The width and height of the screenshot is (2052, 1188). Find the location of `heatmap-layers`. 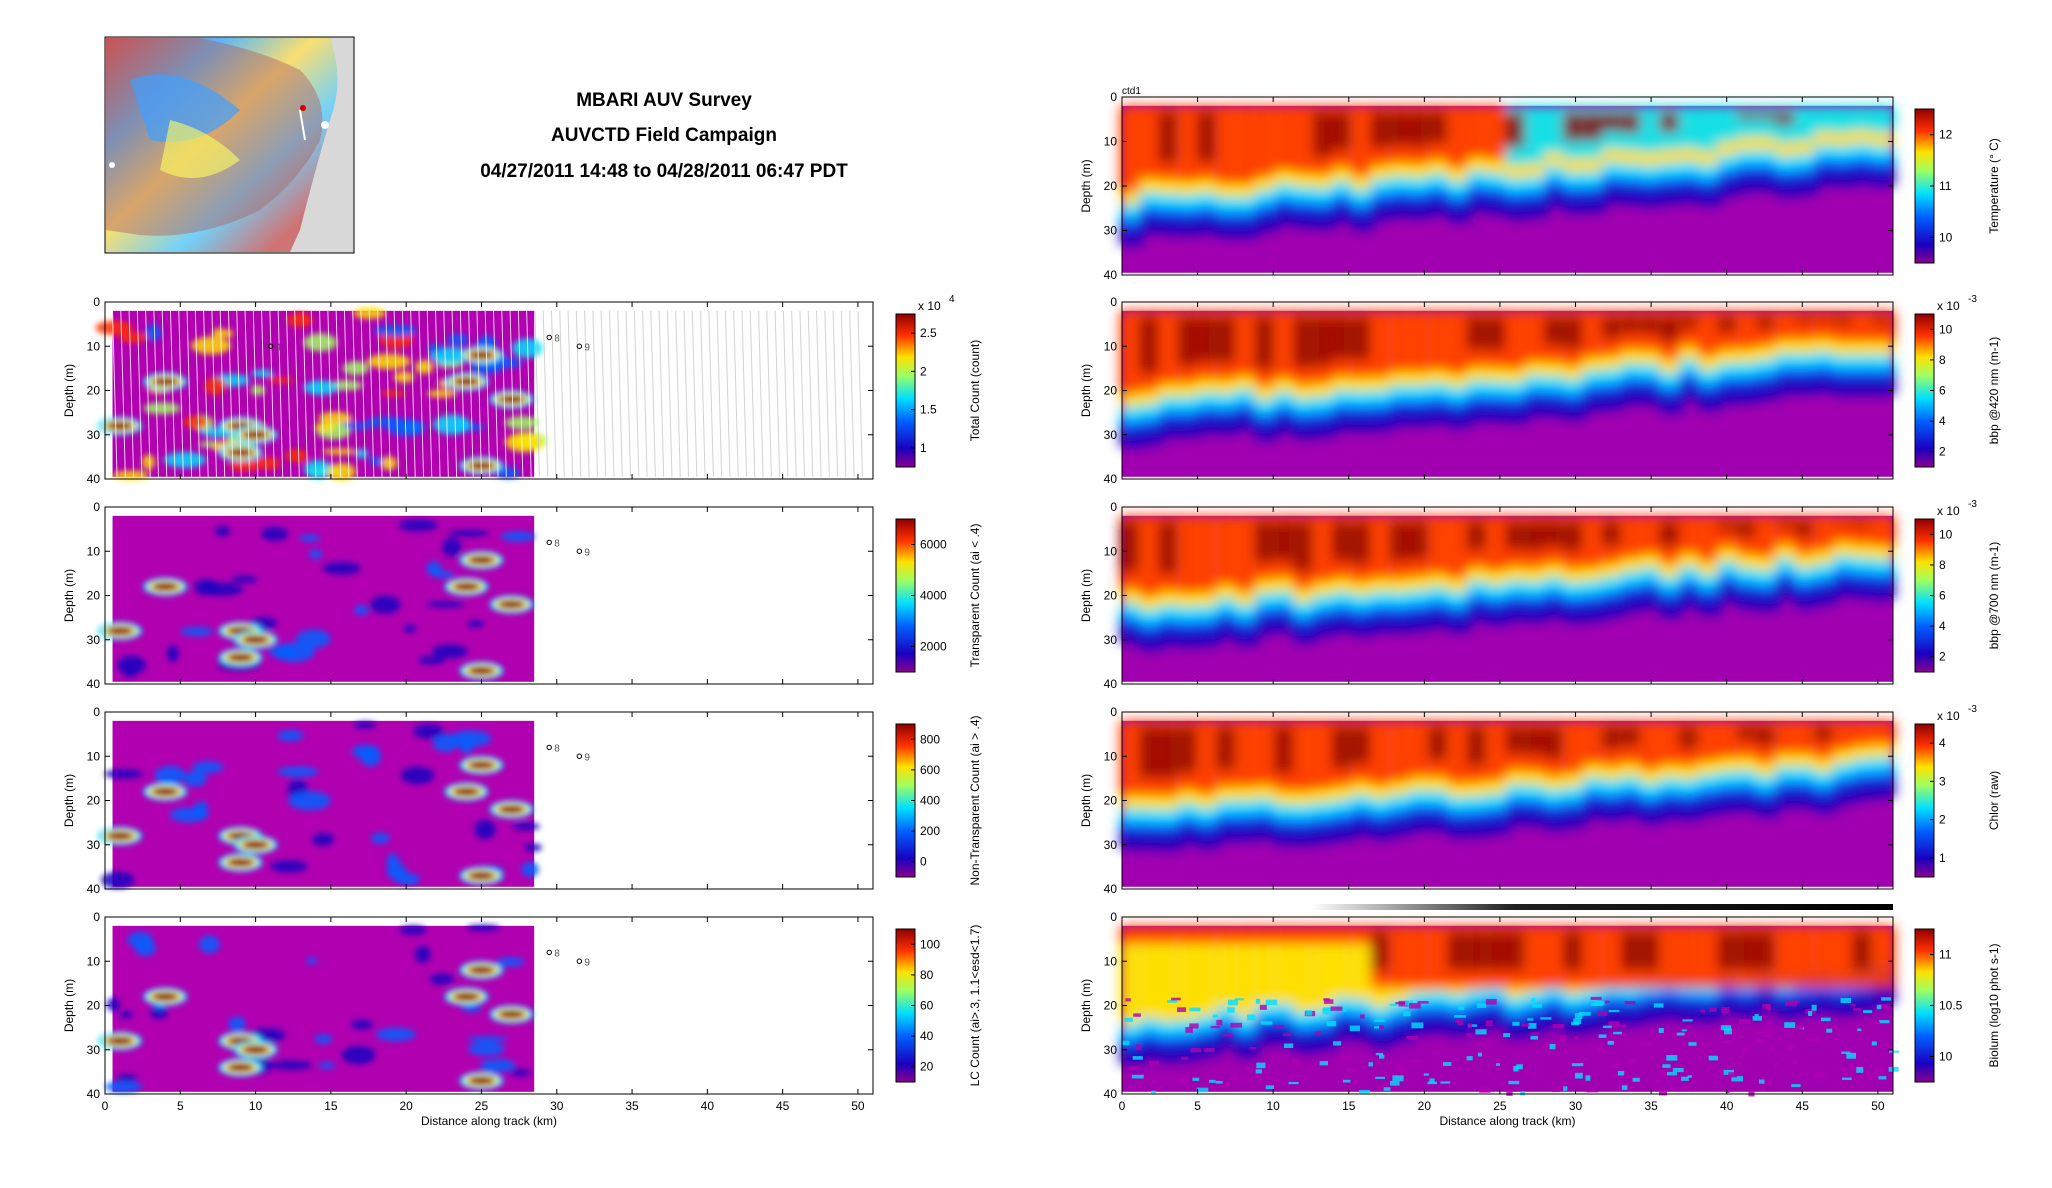

heatmap-layers is located at coordinates (1507, 189).